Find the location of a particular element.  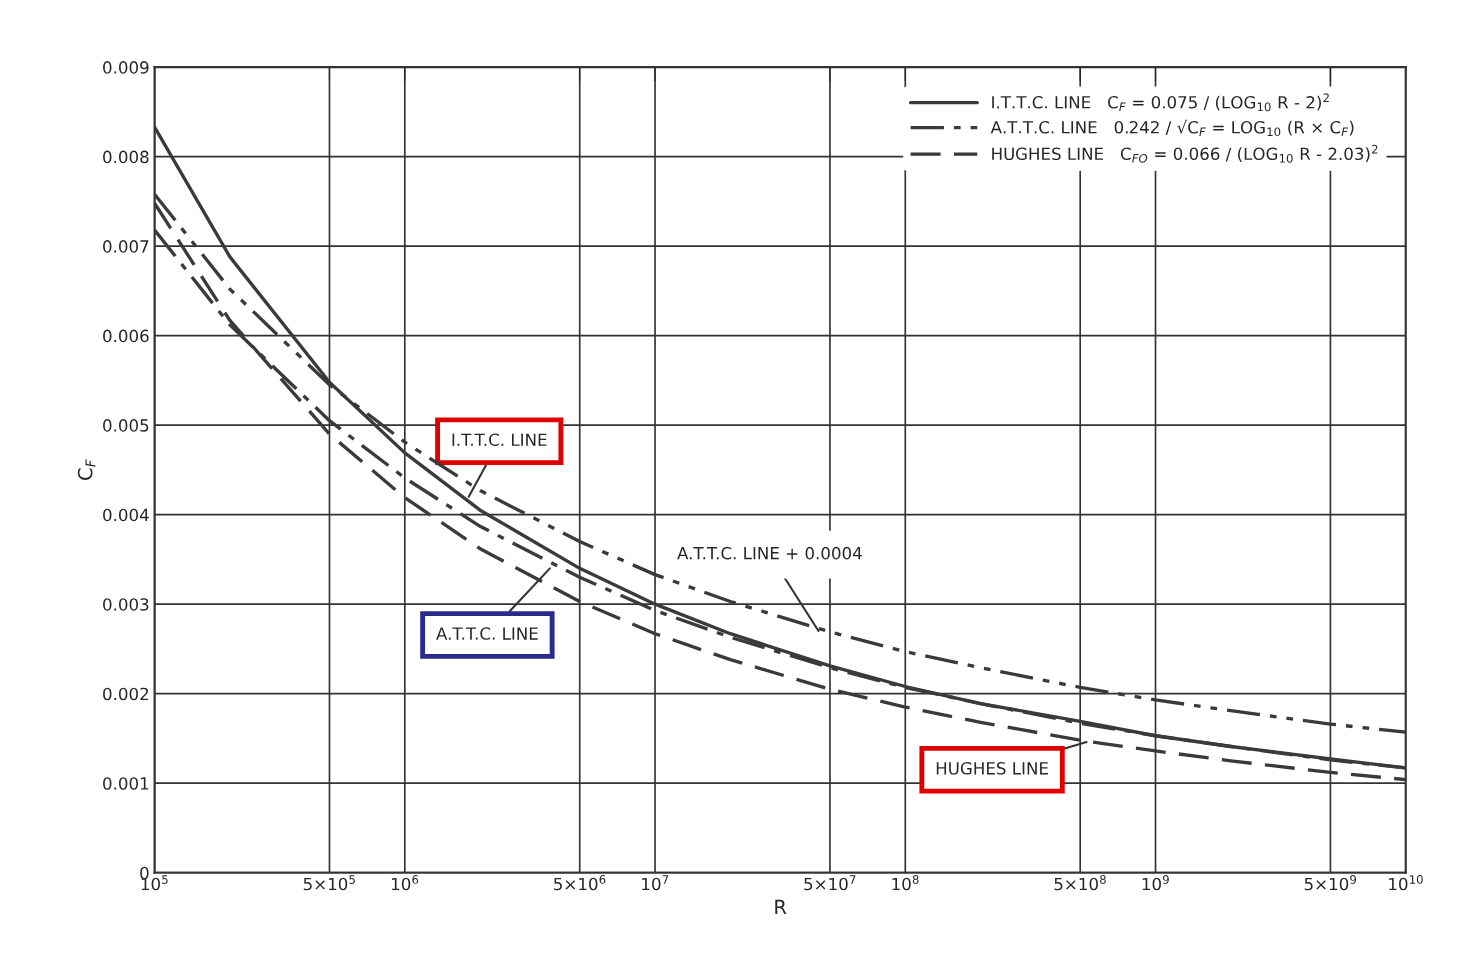

y-tick-label: 0.006 is located at coordinates (126, 336).